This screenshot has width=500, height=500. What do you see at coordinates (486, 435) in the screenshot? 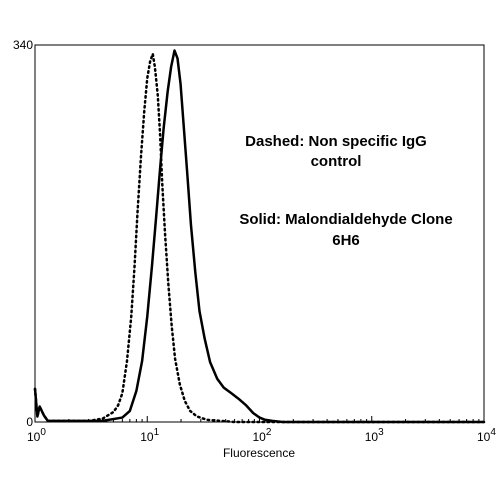
I see `x-tick-label-4: 10⁴` at bounding box center [486, 435].